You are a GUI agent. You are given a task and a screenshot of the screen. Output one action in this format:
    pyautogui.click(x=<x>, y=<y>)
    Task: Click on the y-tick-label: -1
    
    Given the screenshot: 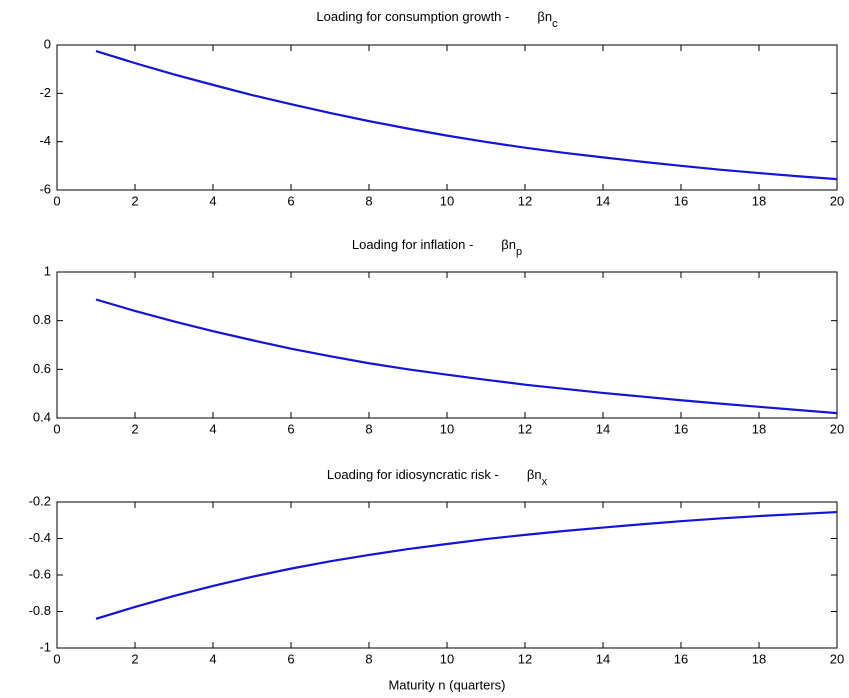 What is the action you would take?
    pyautogui.click(x=45, y=646)
    